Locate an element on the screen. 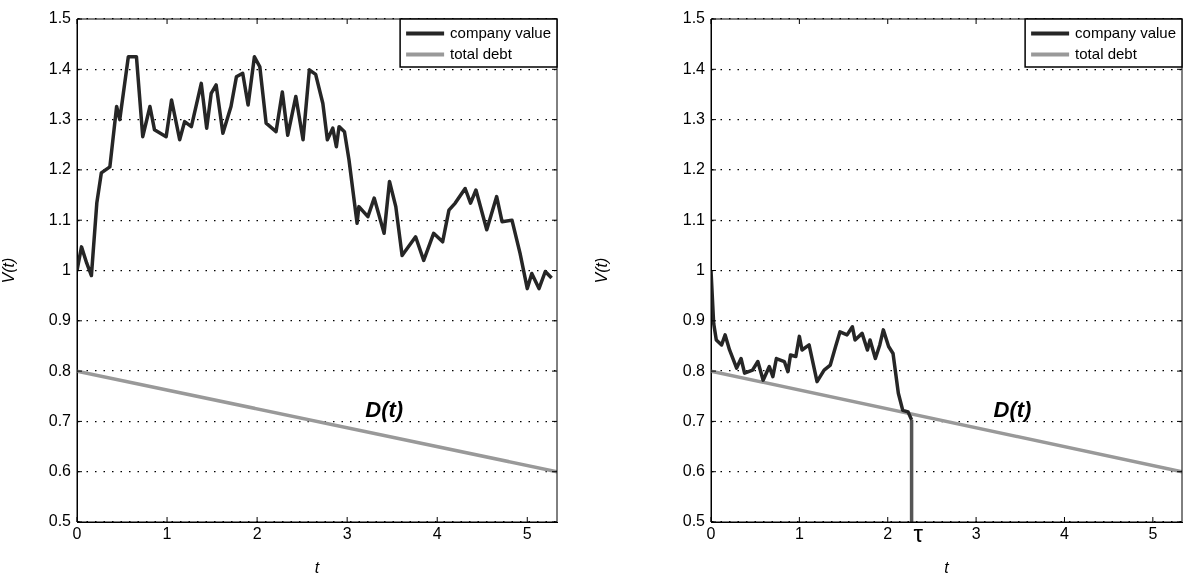 This screenshot has height=578, width=1186. annotation: τ is located at coordinates (918, 533).